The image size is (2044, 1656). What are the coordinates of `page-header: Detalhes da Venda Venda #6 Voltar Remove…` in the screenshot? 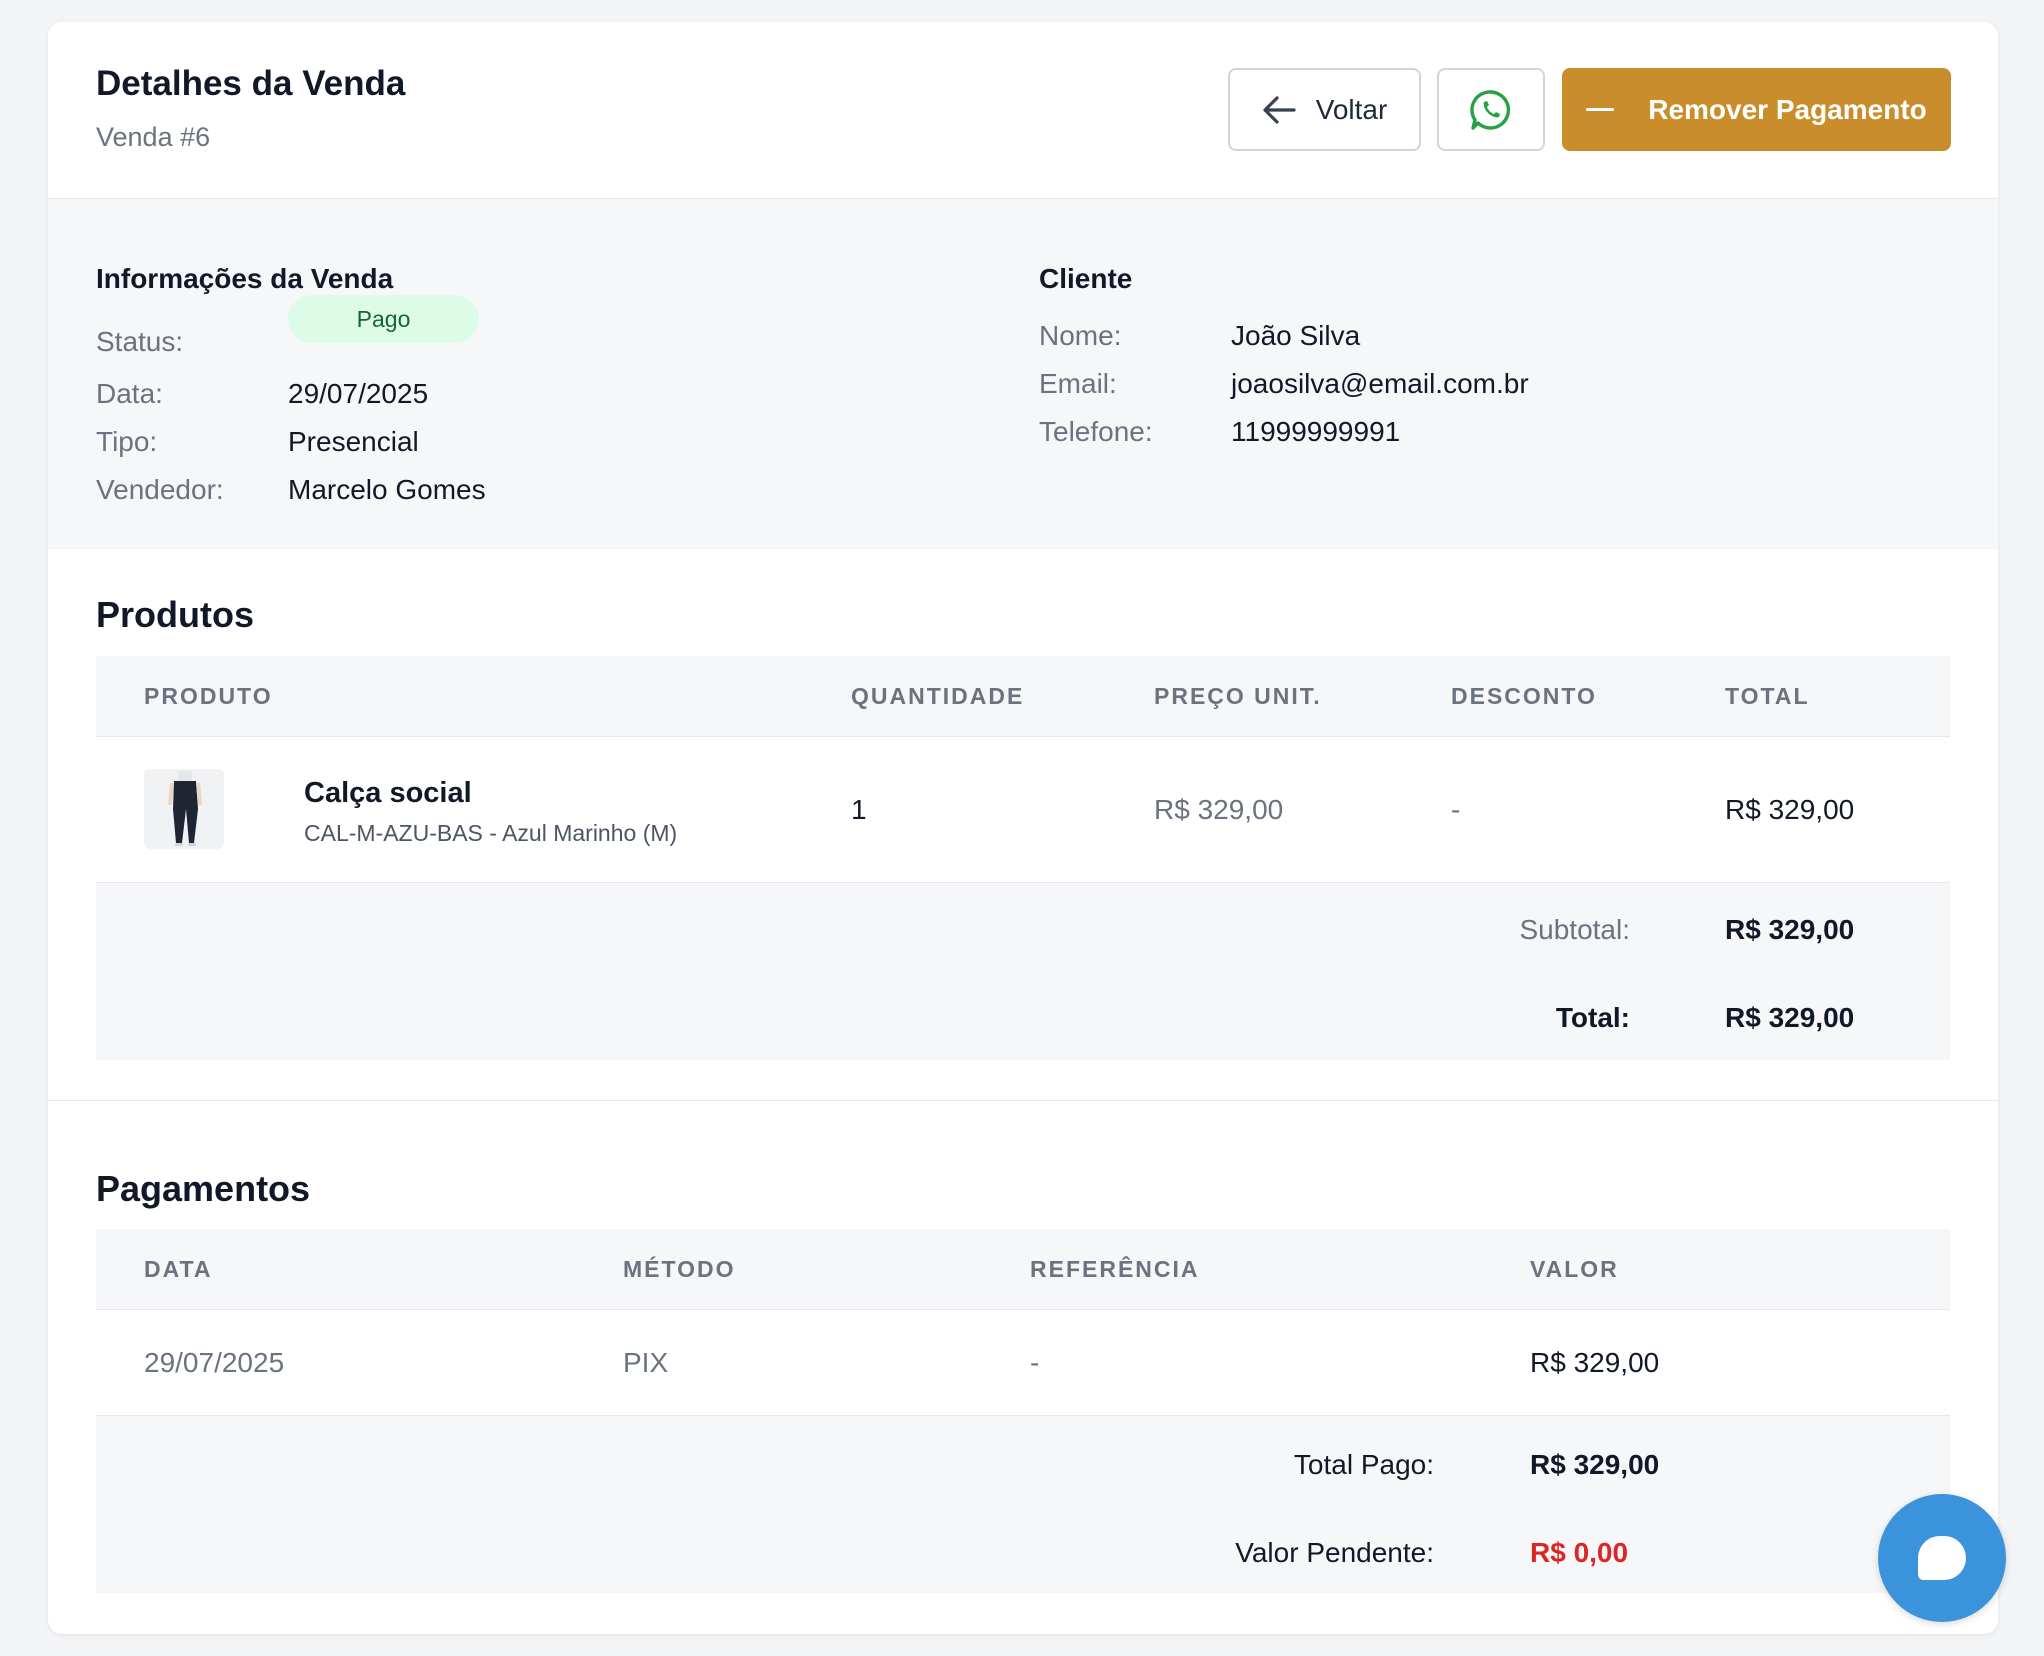 It's located at (1023, 110).